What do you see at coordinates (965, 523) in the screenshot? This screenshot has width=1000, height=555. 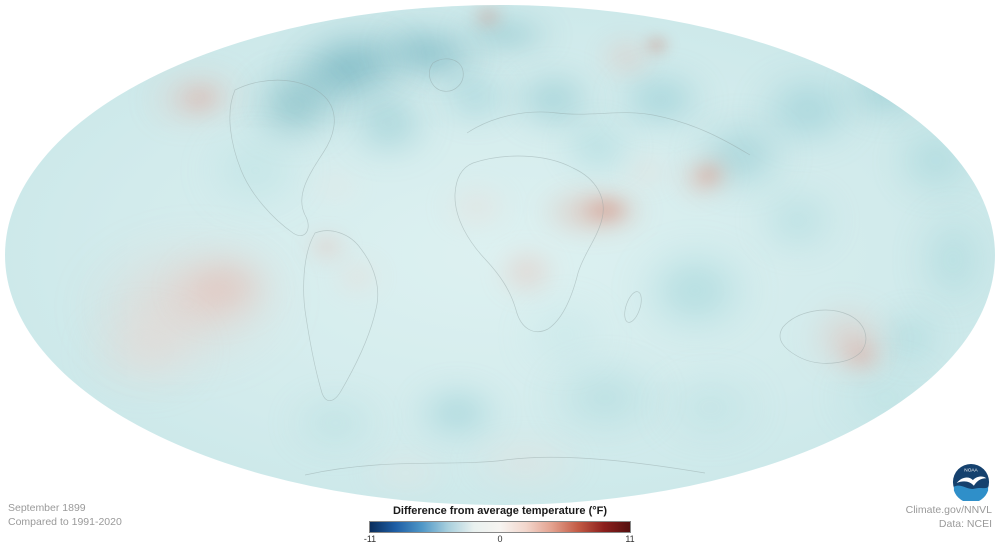 I see `credit-data: Data: NCEI` at bounding box center [965, 523].